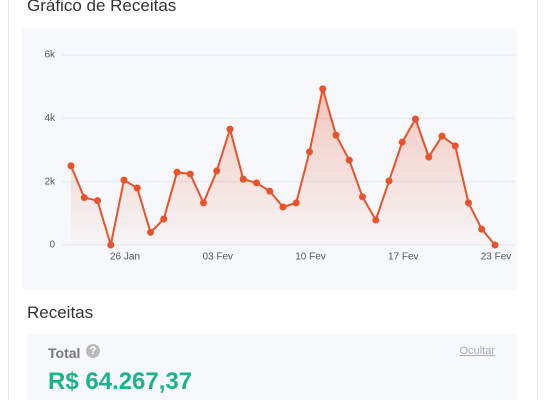 This screenshot has width=550, height=400. What do you see at coordinates (310, 257) in the screenshot?
I see `x-tick-label: 10 Fev` at bounding box center [310, 257].